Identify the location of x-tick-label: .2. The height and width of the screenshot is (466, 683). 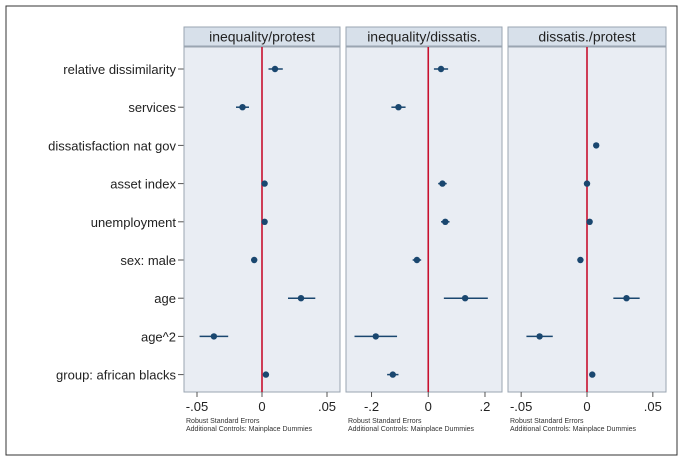
(485, 406).